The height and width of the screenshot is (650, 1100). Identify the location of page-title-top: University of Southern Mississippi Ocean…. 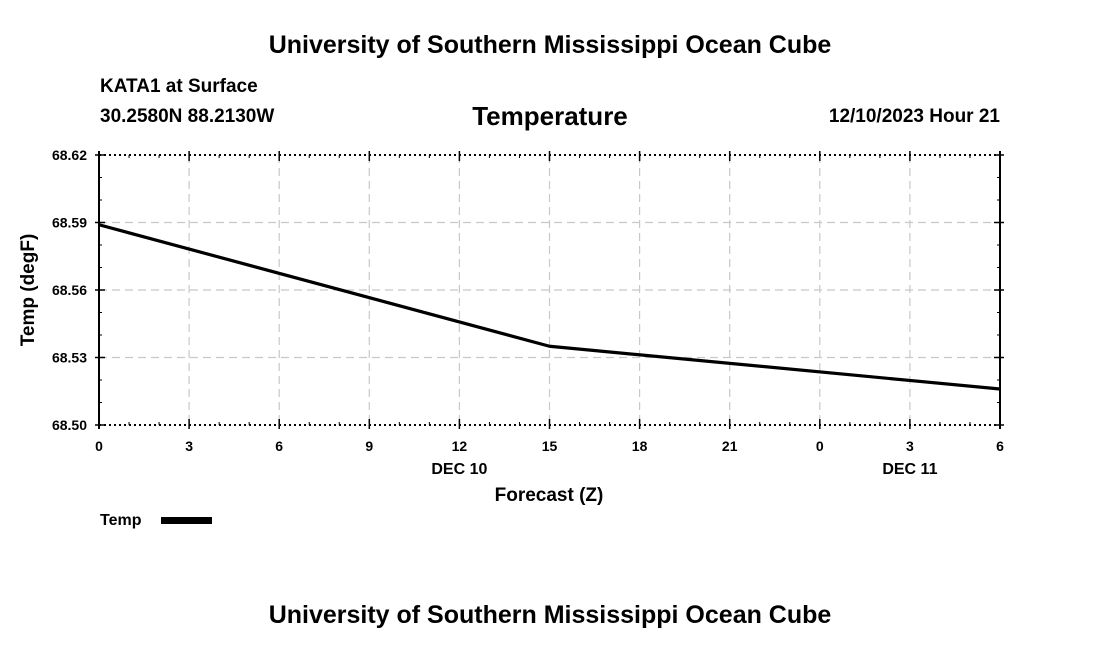
(550, 45).